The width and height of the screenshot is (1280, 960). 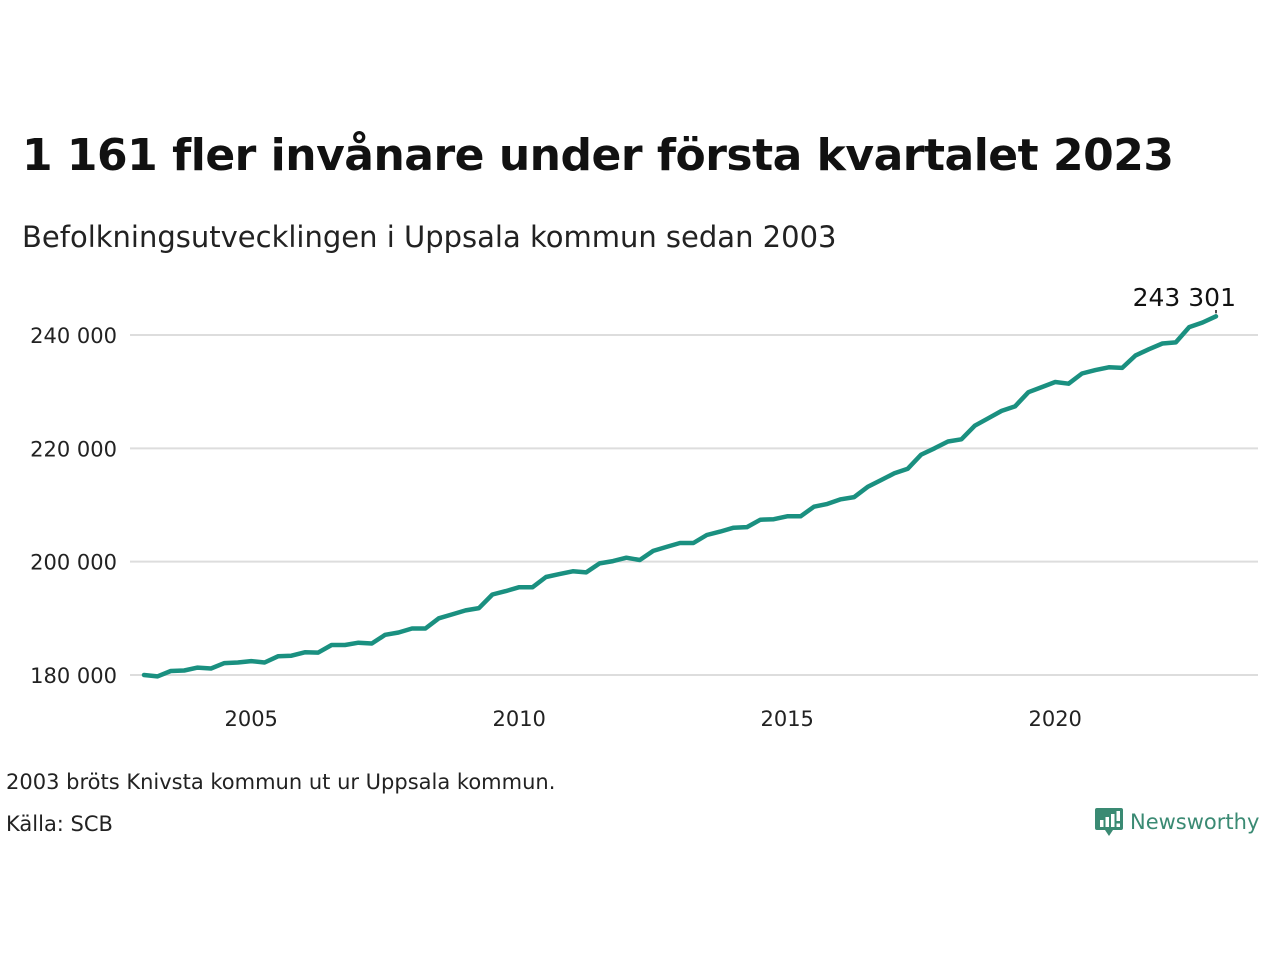 I want to click on y-tick-label: 220 000, so click(x=73, y=449).